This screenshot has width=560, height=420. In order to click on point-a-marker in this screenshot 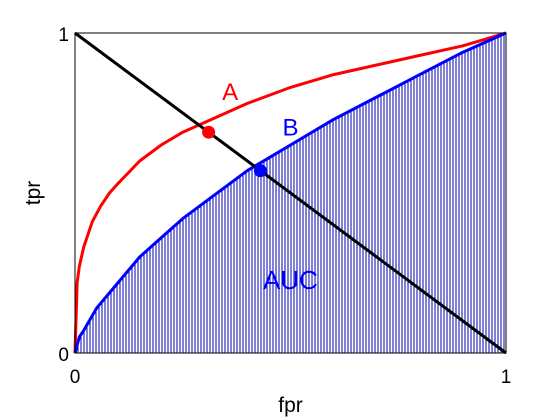, I will do `click(209, 132)`.